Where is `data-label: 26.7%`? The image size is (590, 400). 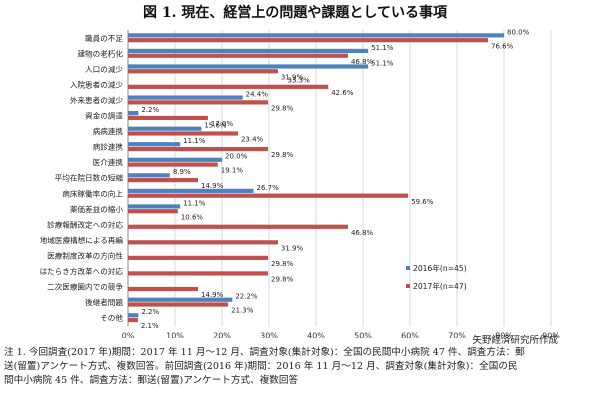
data-label: 26.7% is located at coordinates (267, 188).